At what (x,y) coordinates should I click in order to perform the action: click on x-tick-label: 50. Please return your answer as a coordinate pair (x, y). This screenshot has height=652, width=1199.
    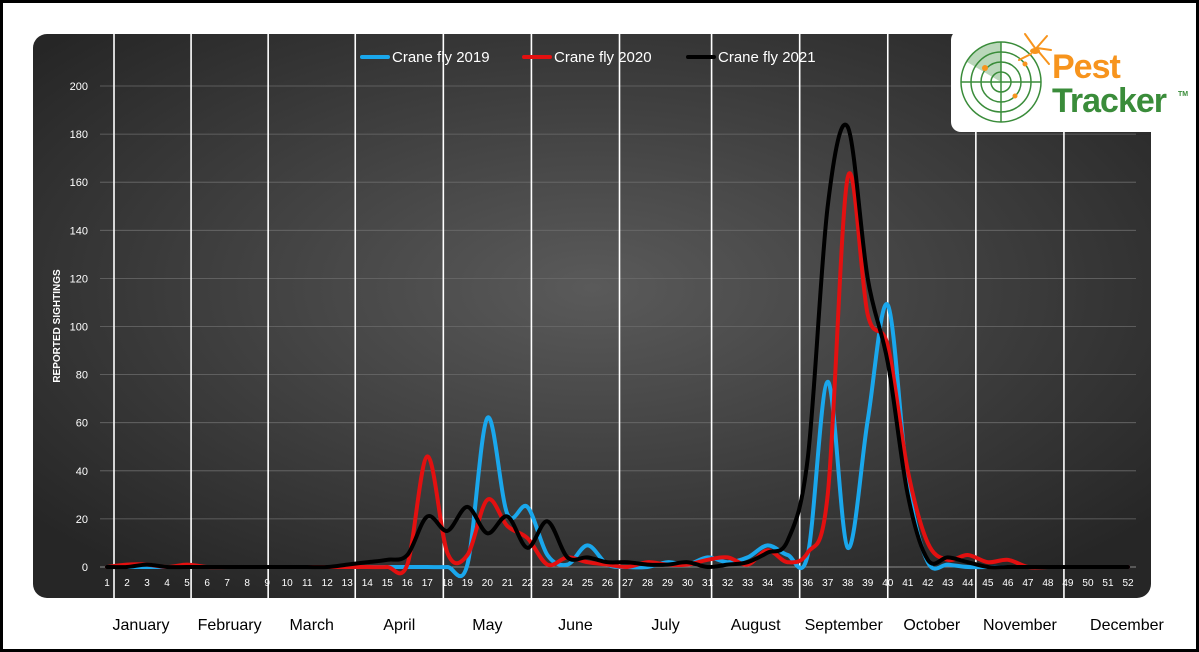
    Looking at the image, I should click on (1088, 583).